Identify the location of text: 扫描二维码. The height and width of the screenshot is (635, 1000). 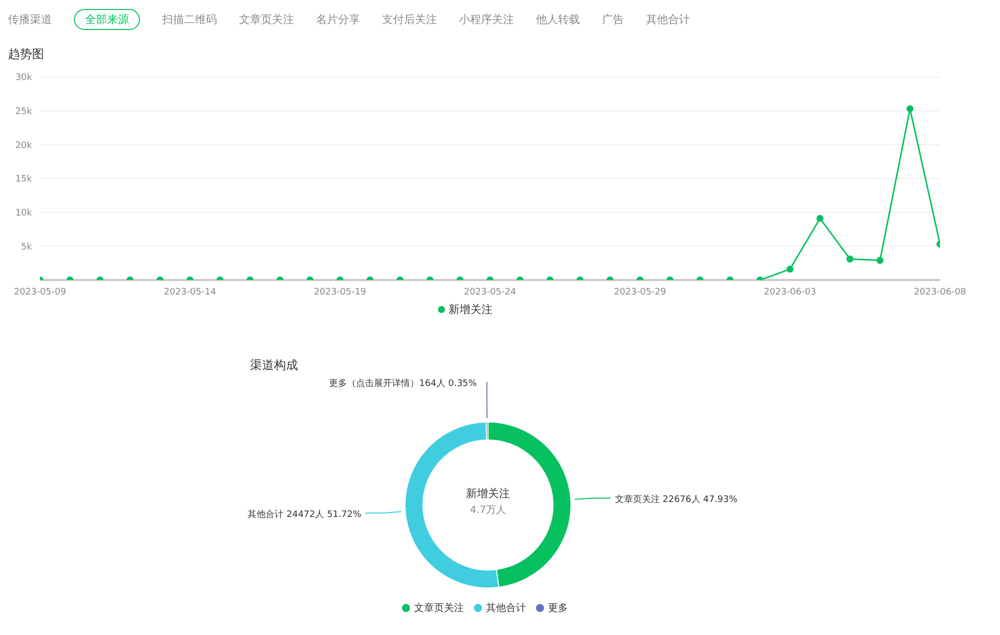
(189, 19).